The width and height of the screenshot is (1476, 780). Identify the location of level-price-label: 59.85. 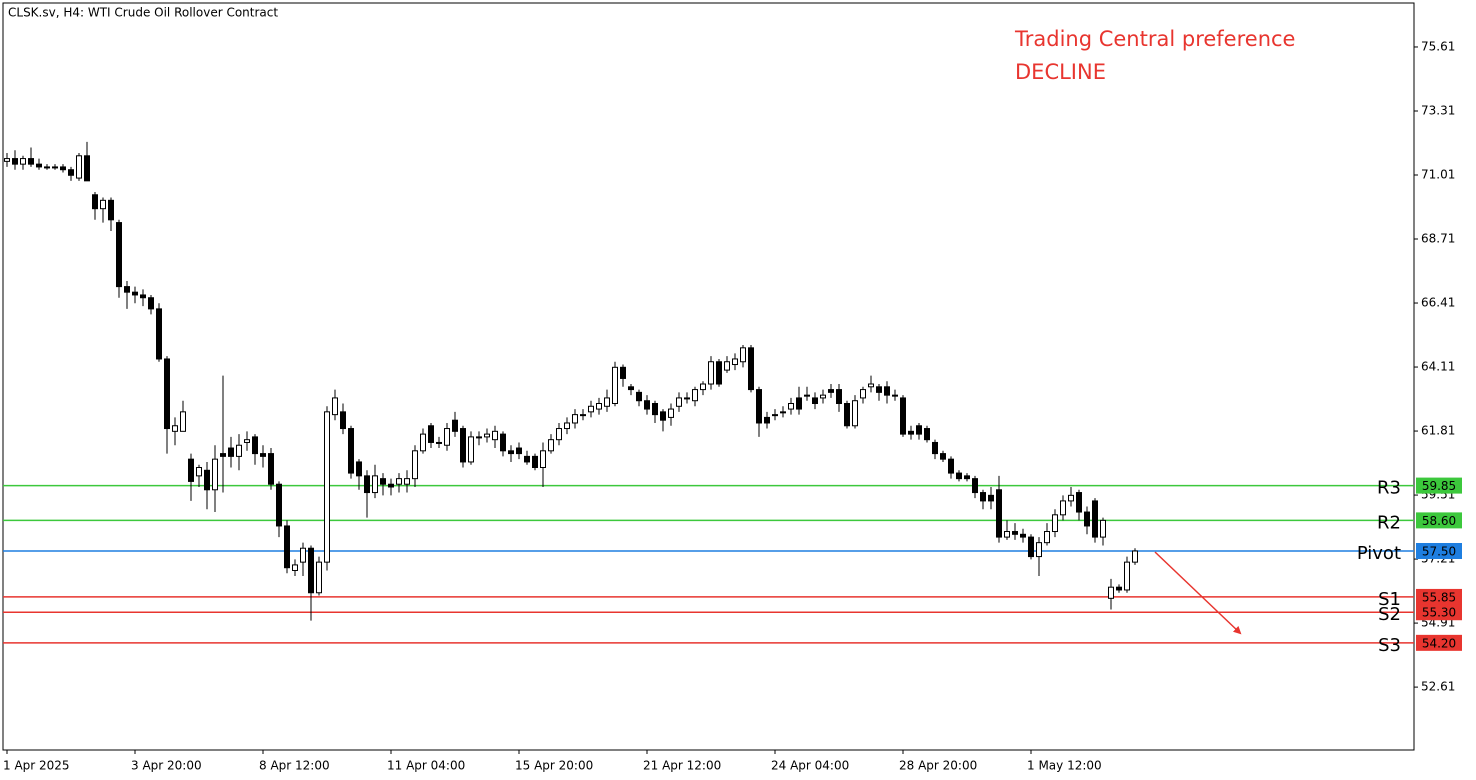
(1439, 486).